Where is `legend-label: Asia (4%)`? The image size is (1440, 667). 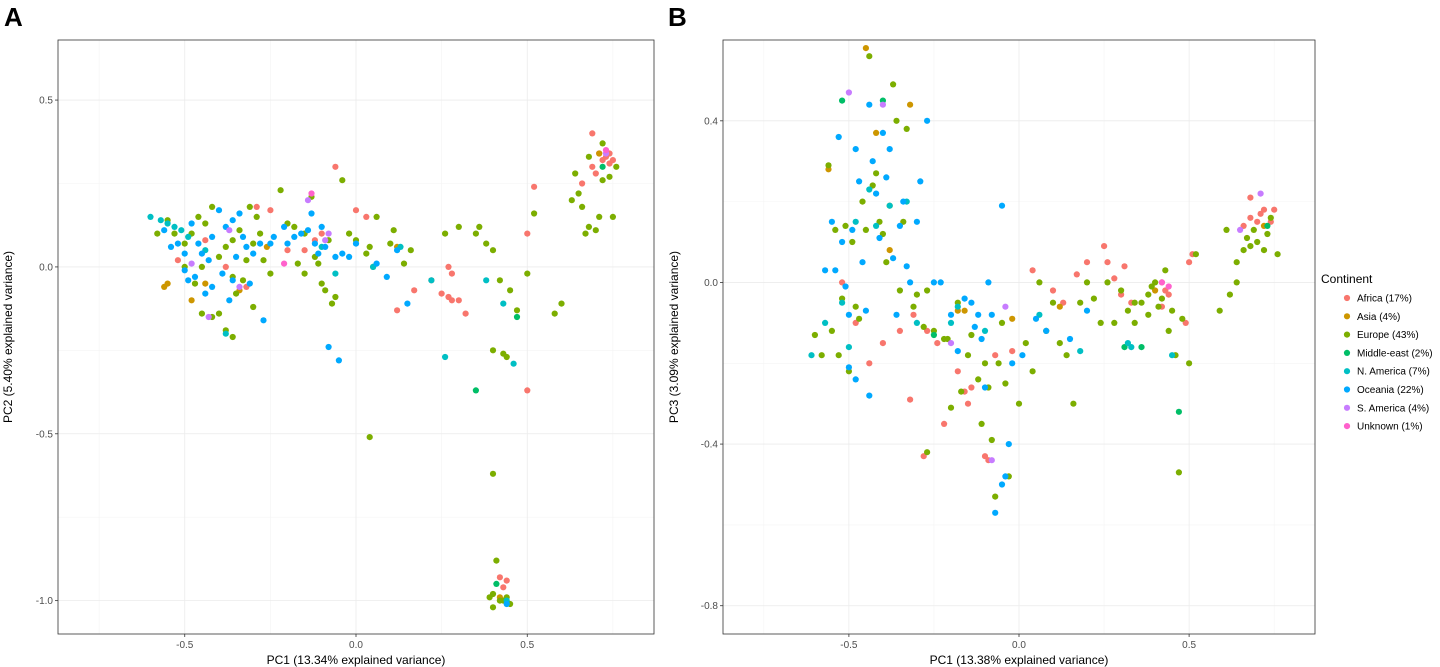
legend-label: Asia (4%) is located at coordinates (1378, 317).